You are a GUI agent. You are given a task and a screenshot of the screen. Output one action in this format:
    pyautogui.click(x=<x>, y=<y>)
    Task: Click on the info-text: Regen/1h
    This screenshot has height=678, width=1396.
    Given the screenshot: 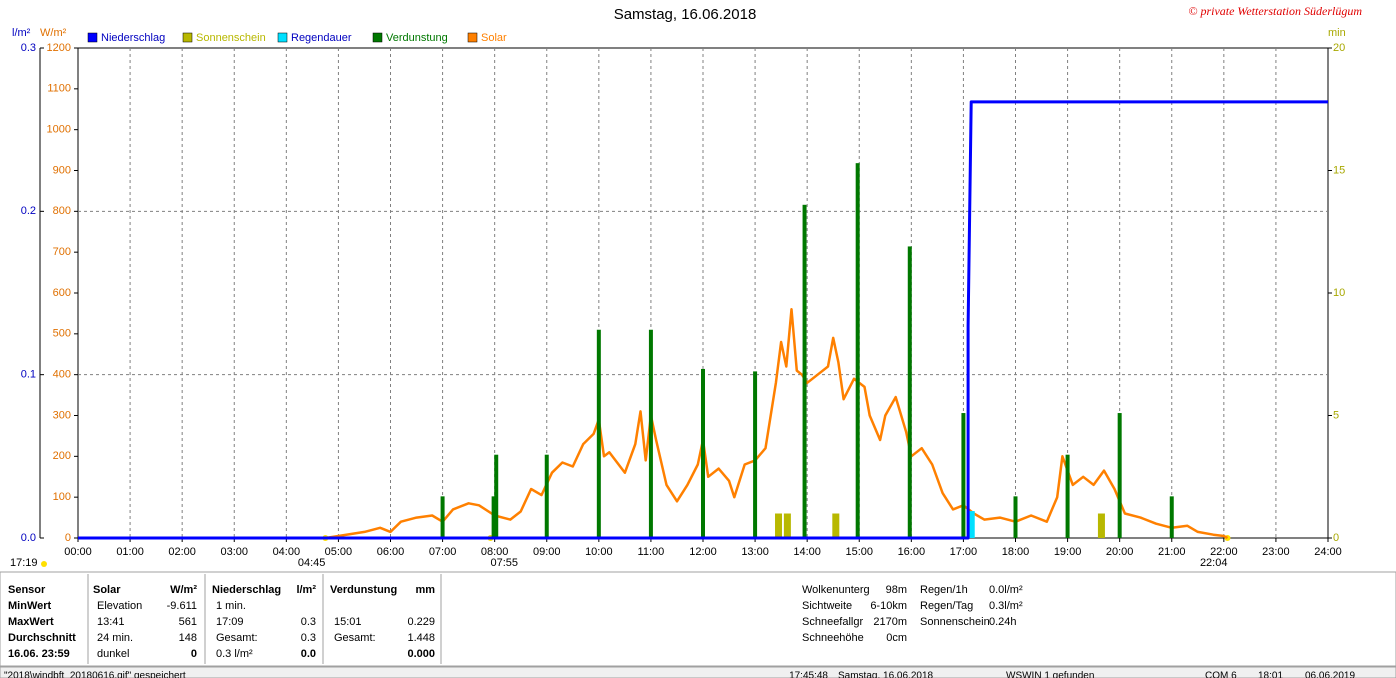 What is the action you would take?
    pyautogui.click(x=944, y=590)
    